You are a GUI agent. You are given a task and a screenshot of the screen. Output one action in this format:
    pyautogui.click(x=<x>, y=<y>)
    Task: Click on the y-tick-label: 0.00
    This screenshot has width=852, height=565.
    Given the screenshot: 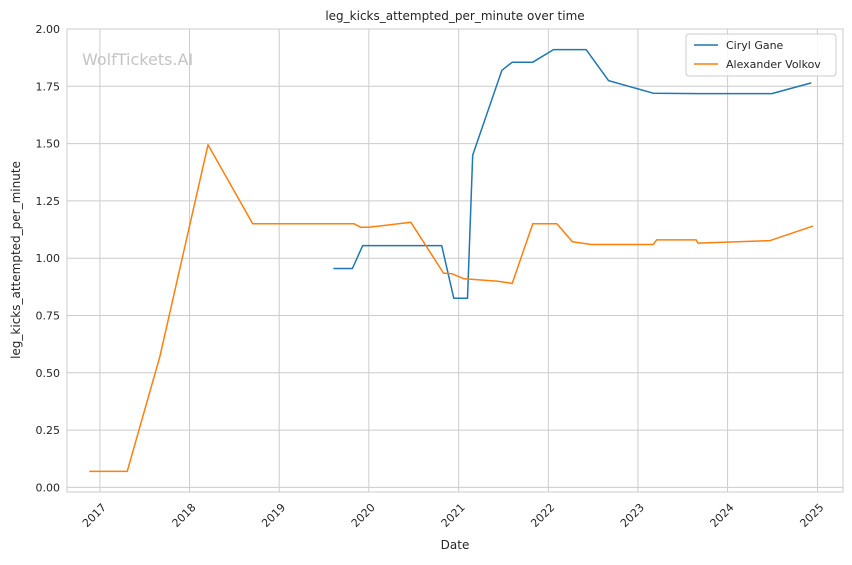 What is the action you would take?
    pyautogui.click(x=48, y=487)
    